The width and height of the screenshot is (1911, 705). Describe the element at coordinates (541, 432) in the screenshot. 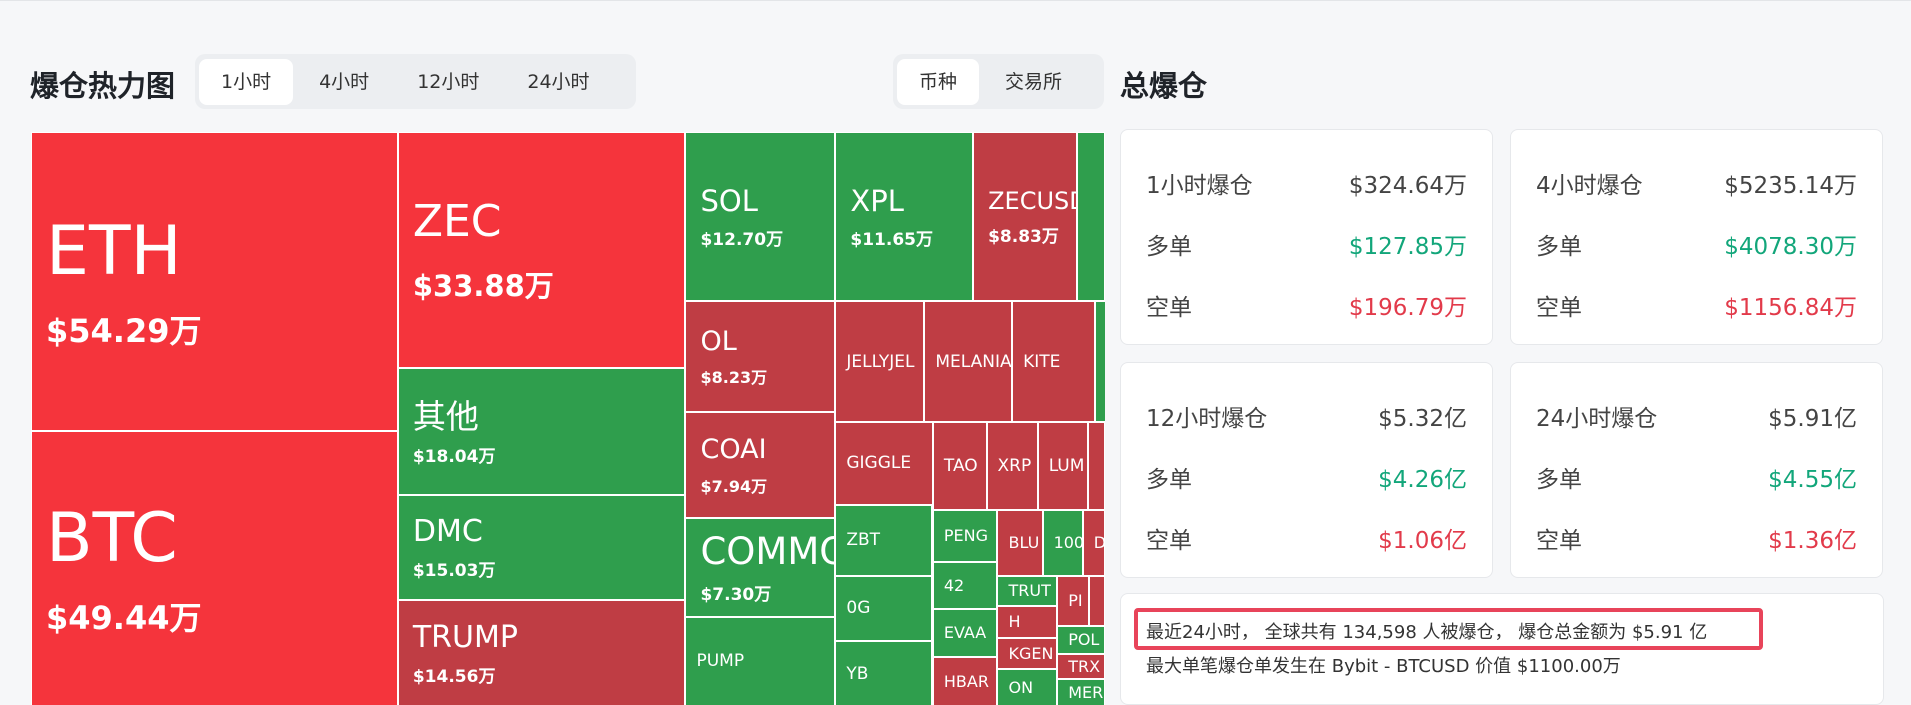

I see `heatmap-tile: 其他 $18.04万` at that location.